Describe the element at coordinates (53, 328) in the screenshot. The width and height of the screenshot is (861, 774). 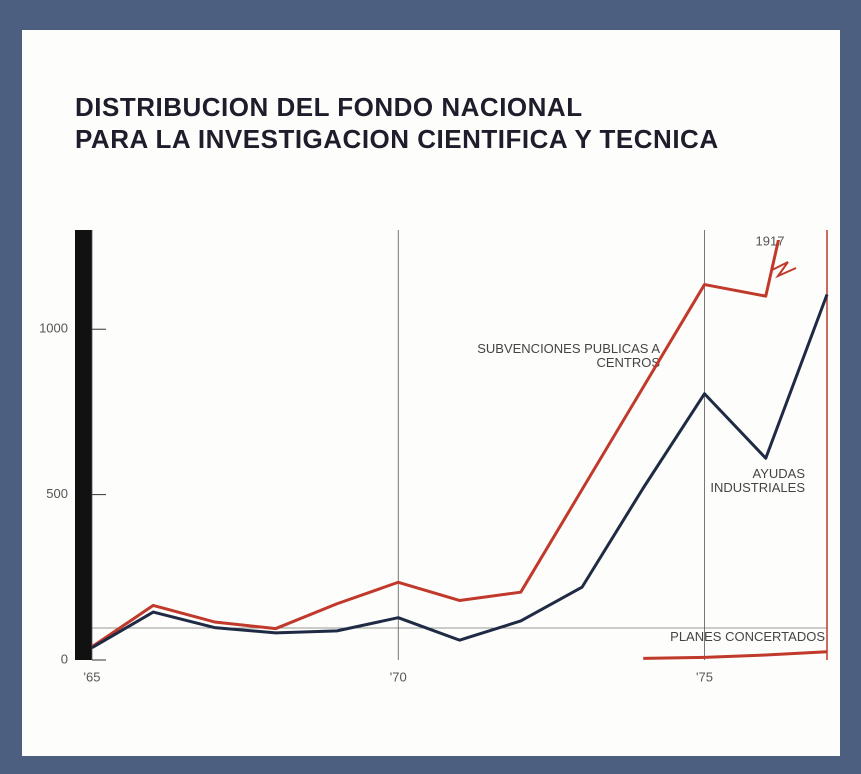
I see `y-tick-label: 1000` at that location.